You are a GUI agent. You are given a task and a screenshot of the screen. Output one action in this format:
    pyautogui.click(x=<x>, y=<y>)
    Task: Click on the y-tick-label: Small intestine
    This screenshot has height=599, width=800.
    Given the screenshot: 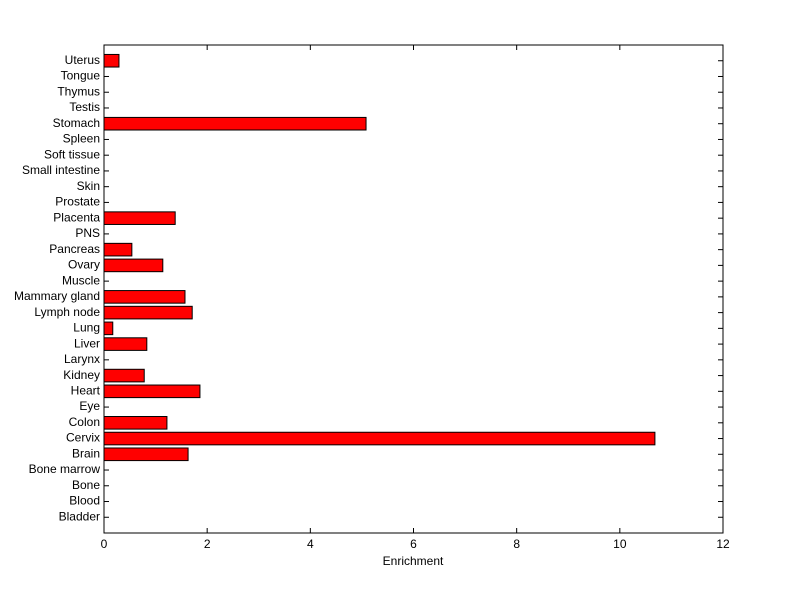 What is the action you would take?
    pyautogui.click(x=61, y=170)
    